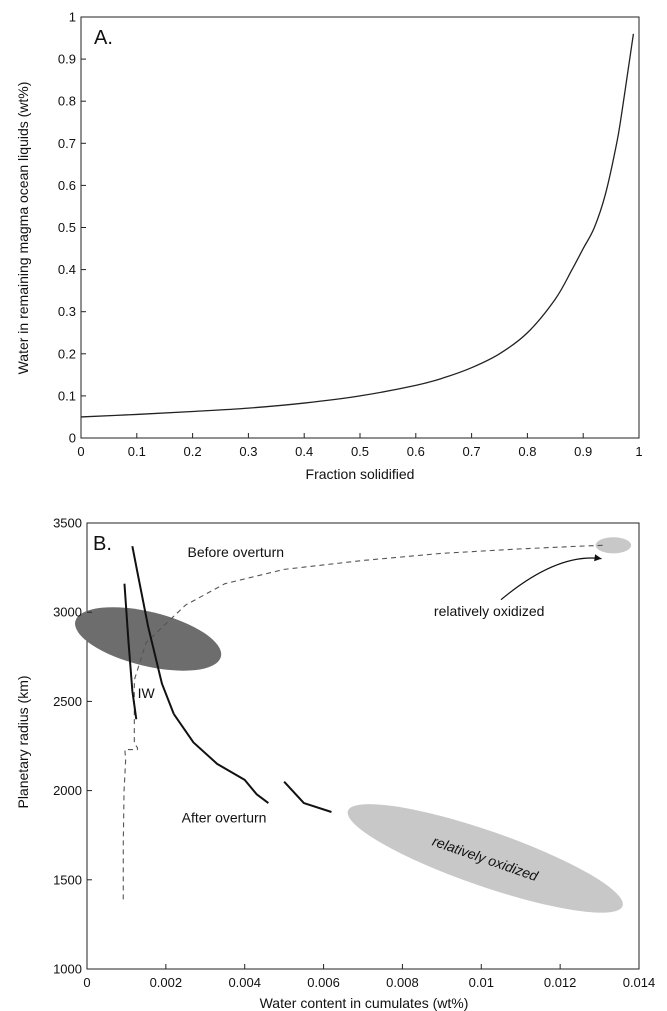  What do you see at coordinates (67, 143) in the screenshot?
I see `panel-a-y-tick-label: 0.7` at bounding box center [67, 143].